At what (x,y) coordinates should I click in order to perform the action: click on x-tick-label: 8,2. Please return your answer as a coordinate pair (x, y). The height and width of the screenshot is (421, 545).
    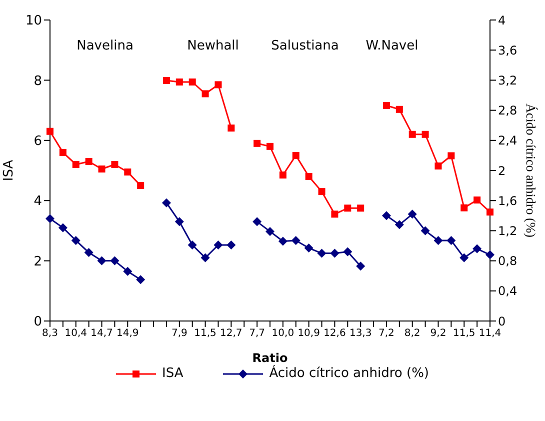
    Looking at the image, I should click on (412, 334).